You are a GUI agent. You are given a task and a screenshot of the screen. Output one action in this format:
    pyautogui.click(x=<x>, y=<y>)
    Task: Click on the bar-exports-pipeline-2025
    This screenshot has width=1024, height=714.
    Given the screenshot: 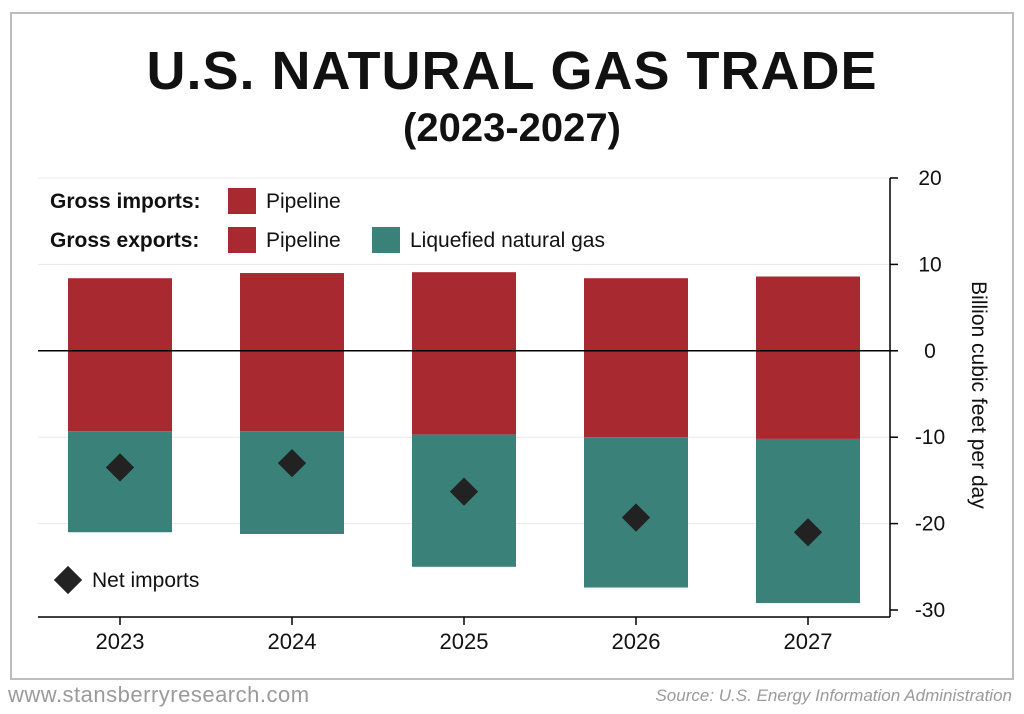 What is the action you would take?
    pyautogui.click(x=464, y=392)
    